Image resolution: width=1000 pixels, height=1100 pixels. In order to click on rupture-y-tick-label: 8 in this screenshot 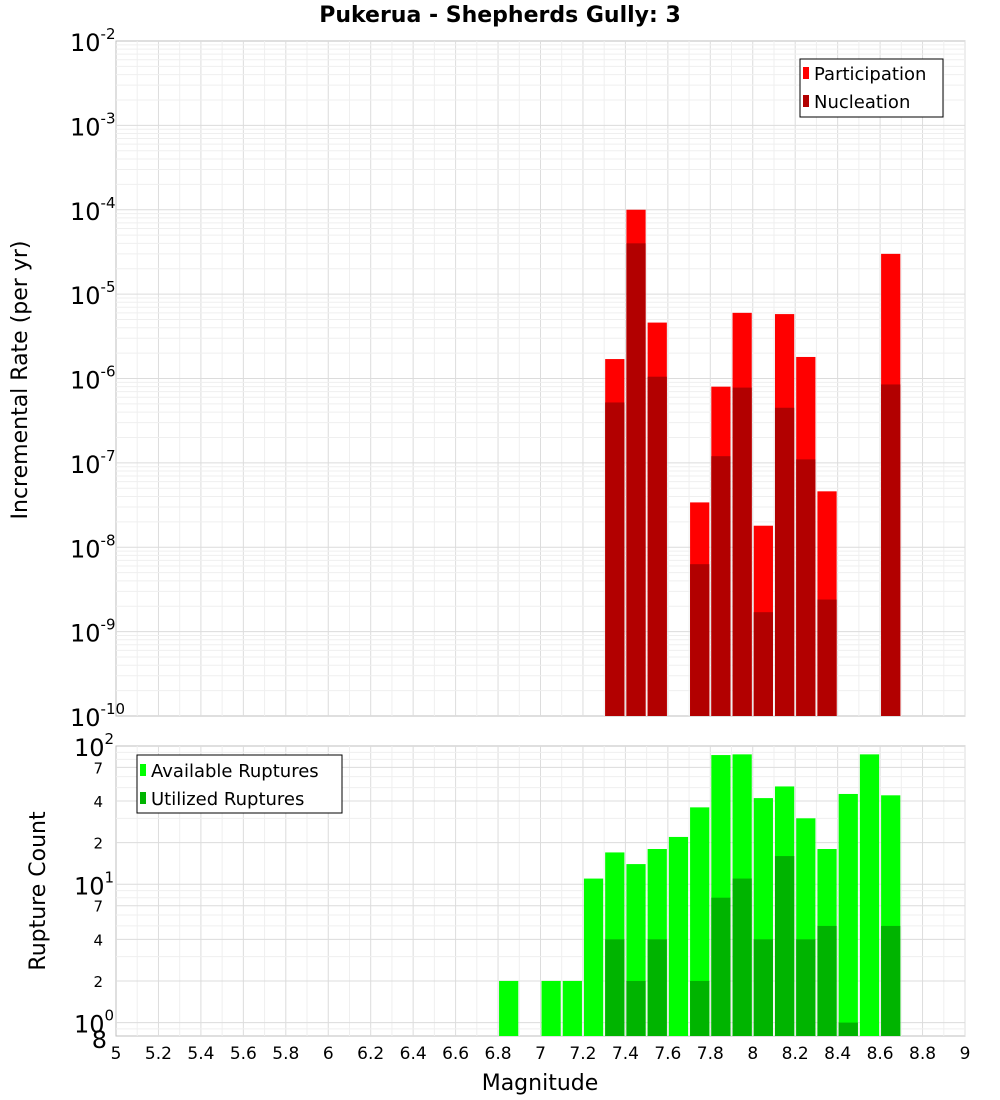, I will do `click(99, 1040)`.